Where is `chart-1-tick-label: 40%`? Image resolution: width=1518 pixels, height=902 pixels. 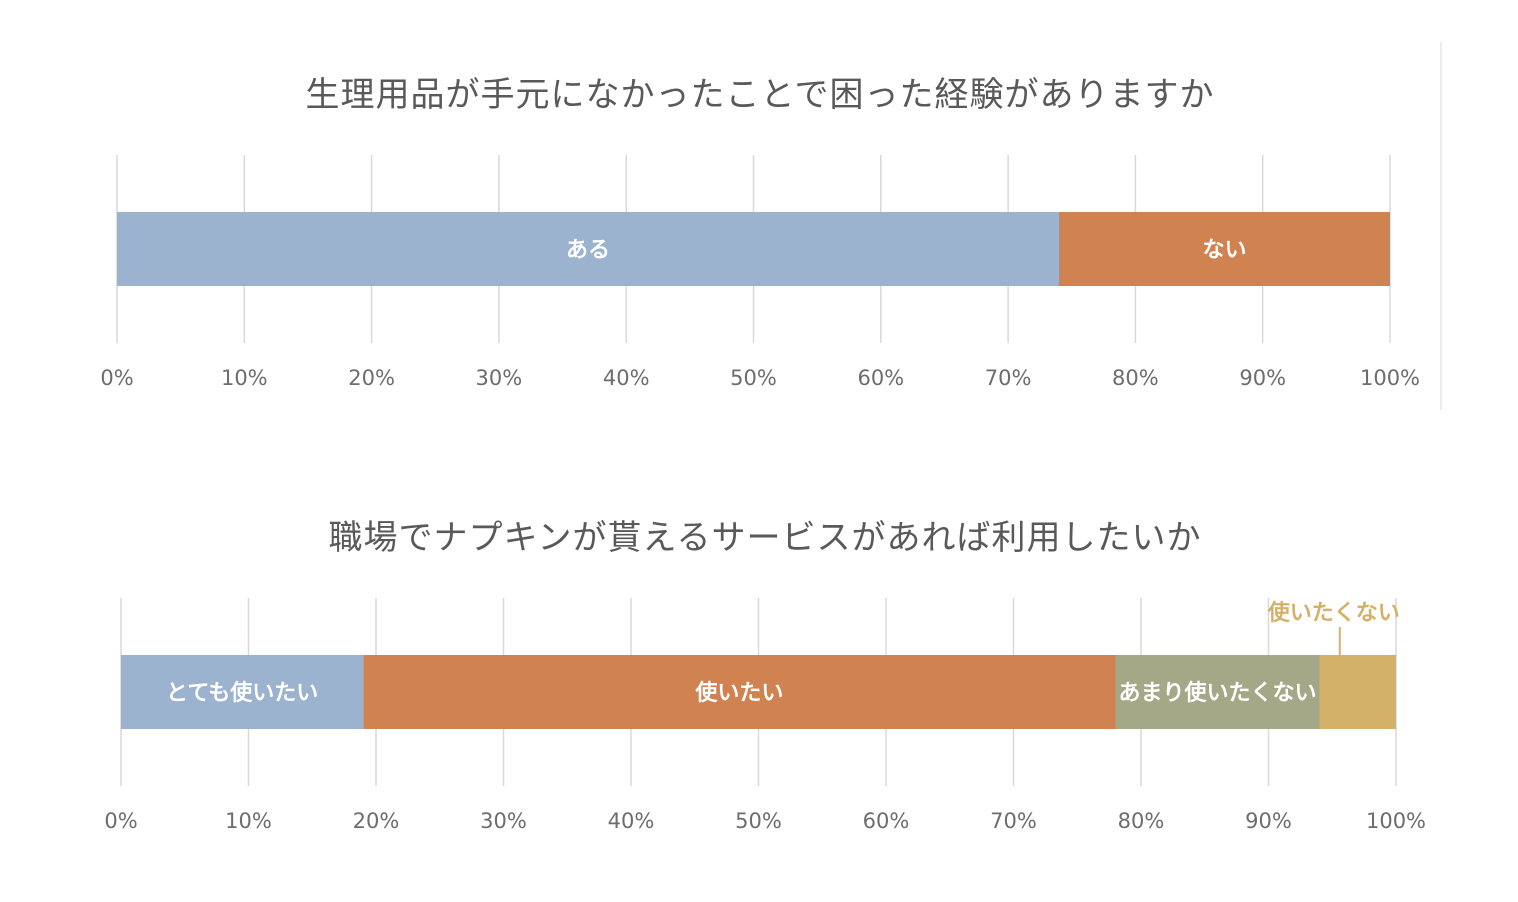 chart-1-tick-label: 40% is located at coordinates (626, 378).